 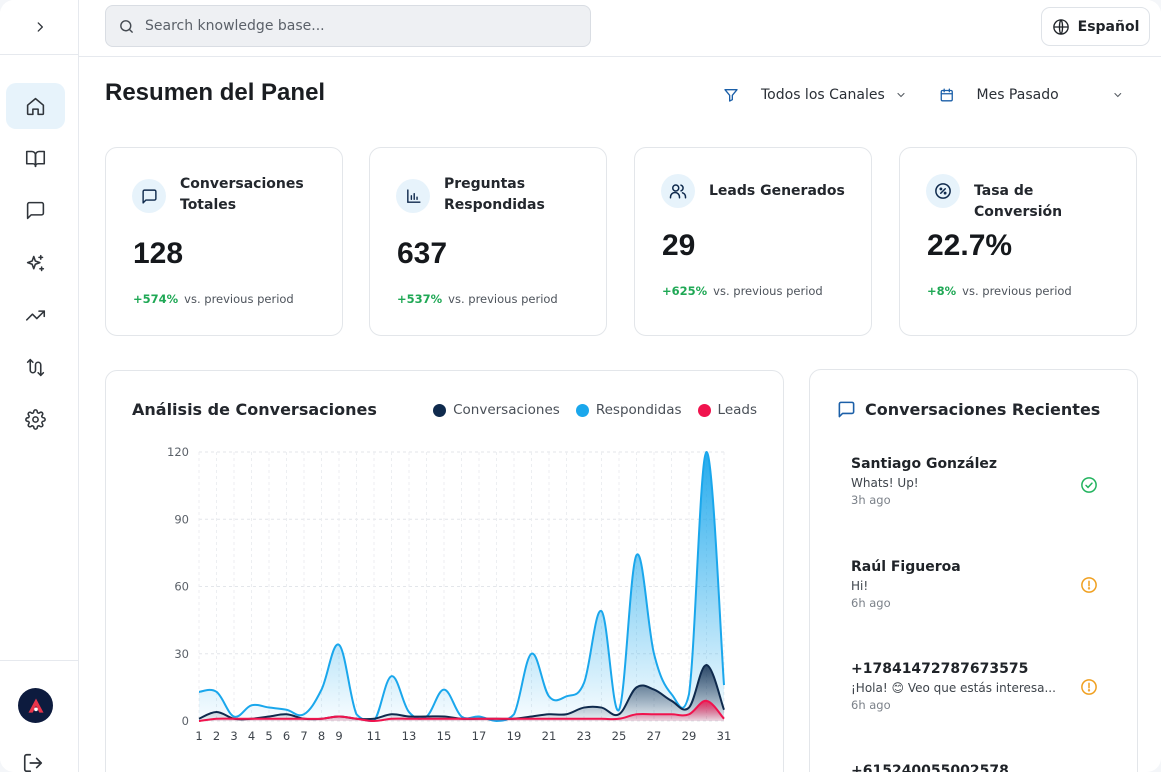 I want to click on stat-label: Leads Generados, so click(x=777, y=191).